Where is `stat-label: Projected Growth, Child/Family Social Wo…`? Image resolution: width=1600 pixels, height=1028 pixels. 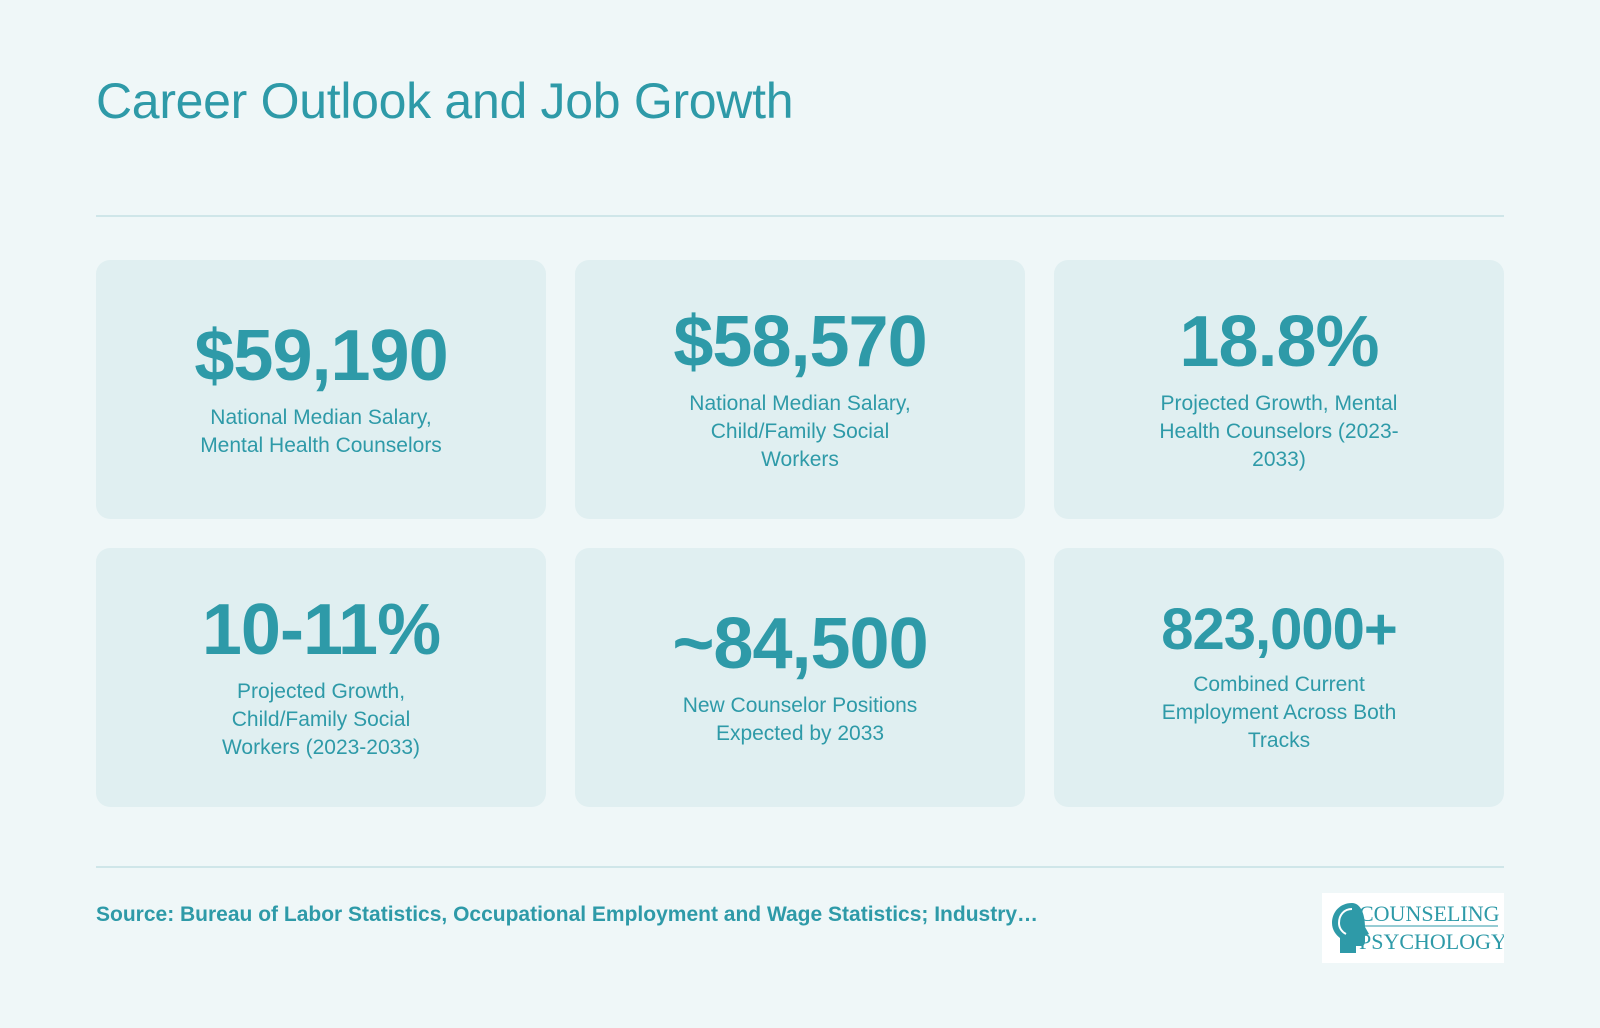
stat-label: Projected Growth, Child/Family Social Wo… is located at coordinates (321, 719).